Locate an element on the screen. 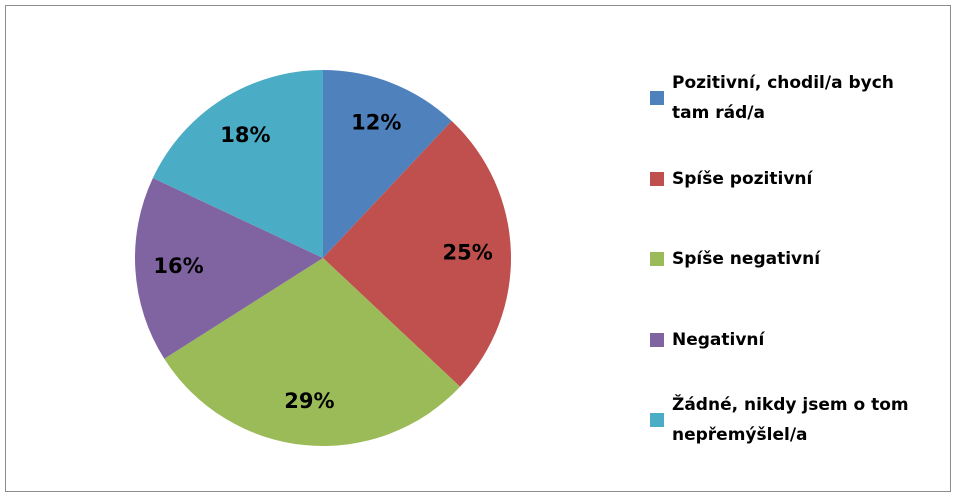  legend-item: Spíše pozitivní is located at coordinates (795, 179).